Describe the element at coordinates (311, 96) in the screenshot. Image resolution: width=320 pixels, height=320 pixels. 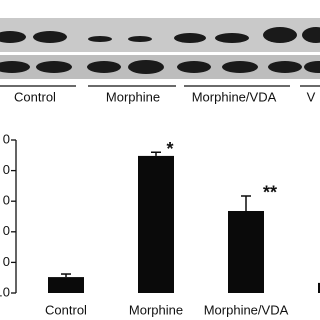
I see `lane-label: V` at that location.